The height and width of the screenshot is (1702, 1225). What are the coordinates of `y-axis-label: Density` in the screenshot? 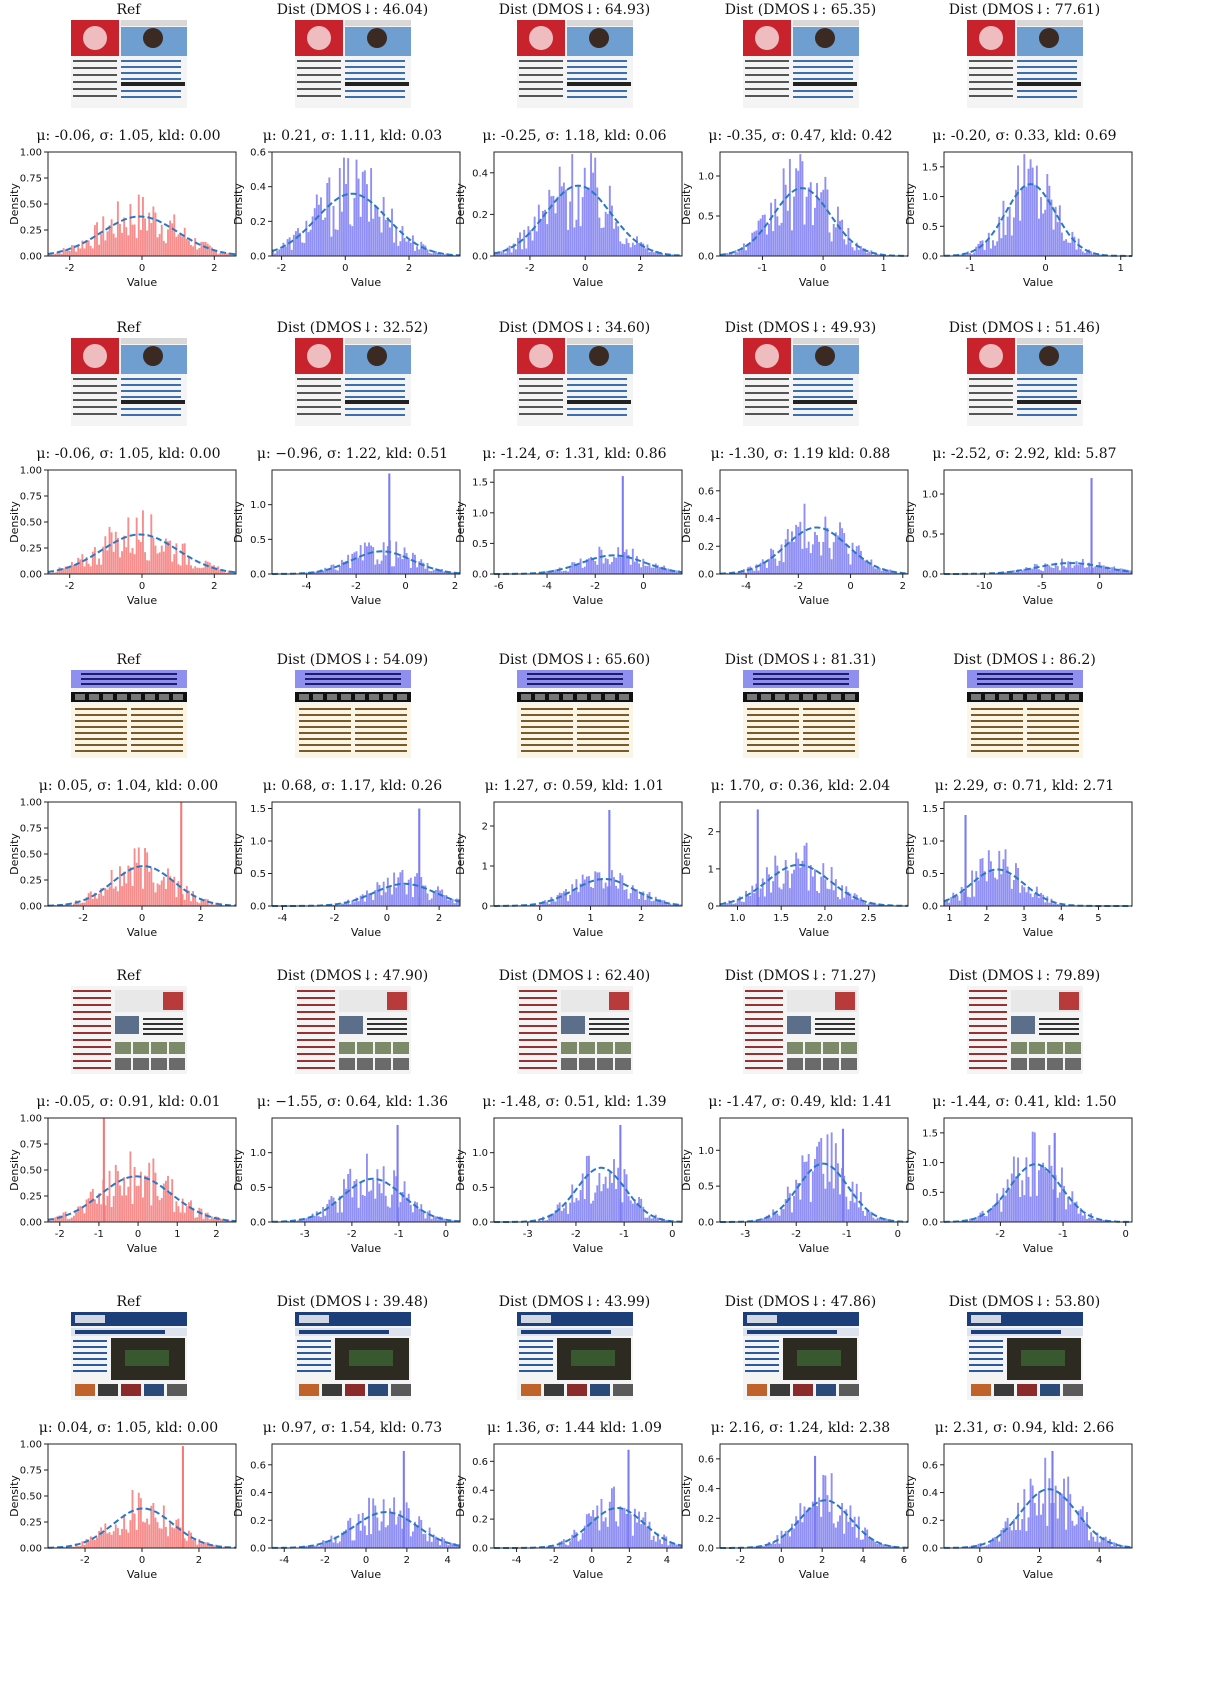 It's located at (238, 204).